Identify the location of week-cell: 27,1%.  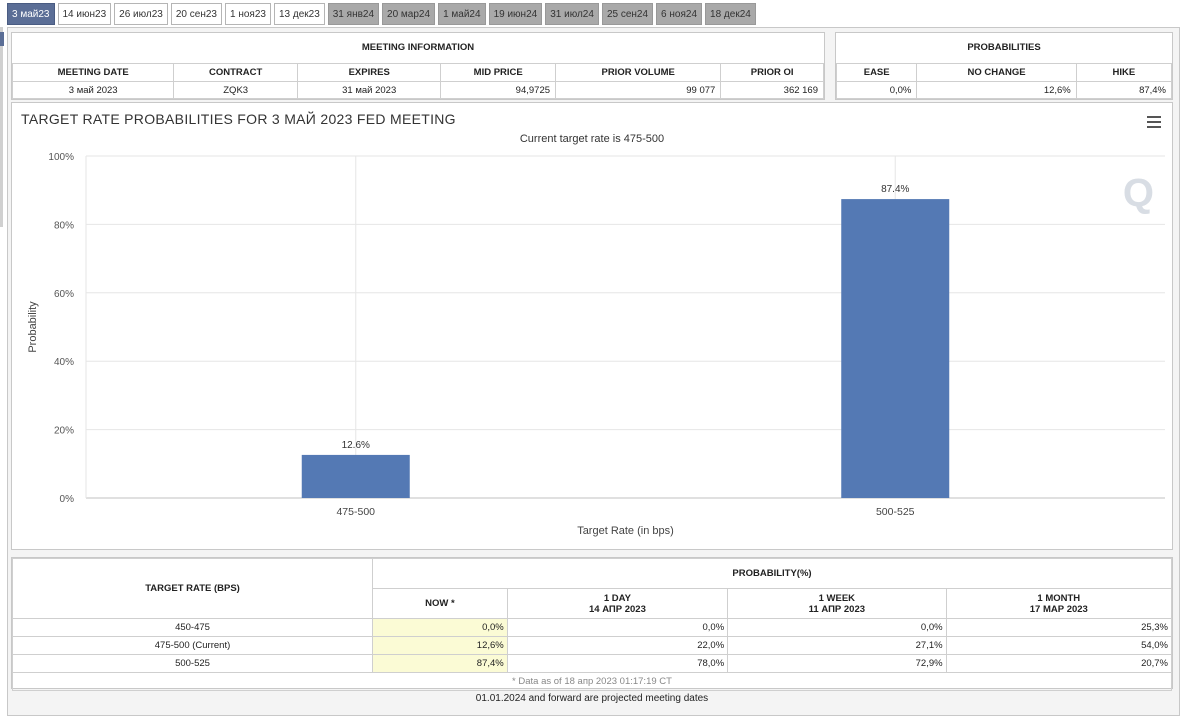
(837, 645).